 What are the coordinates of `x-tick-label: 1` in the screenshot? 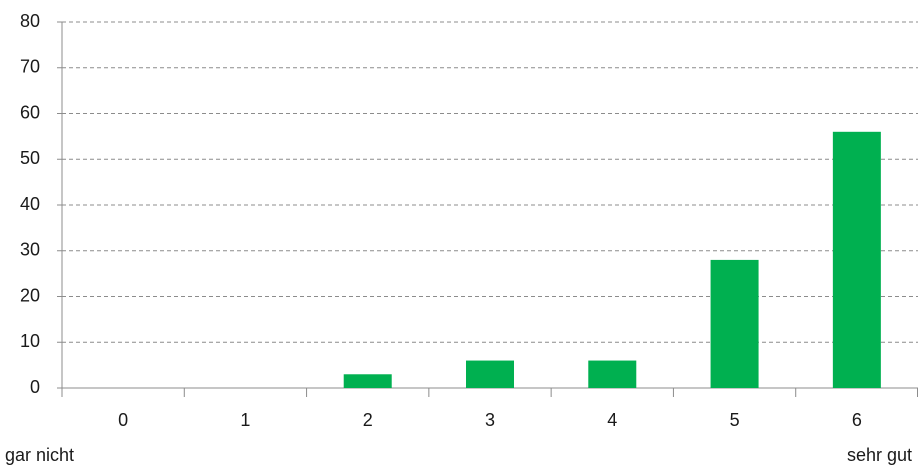 It's located at (245, 420).